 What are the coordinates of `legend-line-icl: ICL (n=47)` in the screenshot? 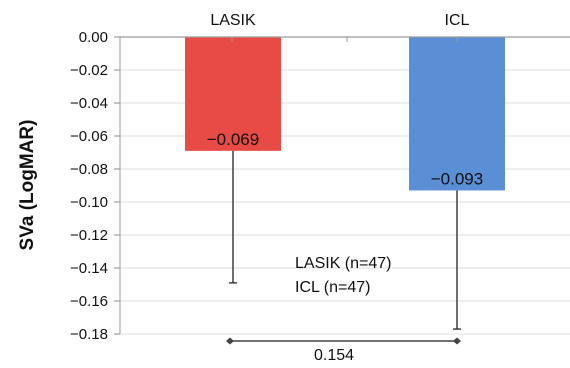 It's located at (332, 287).